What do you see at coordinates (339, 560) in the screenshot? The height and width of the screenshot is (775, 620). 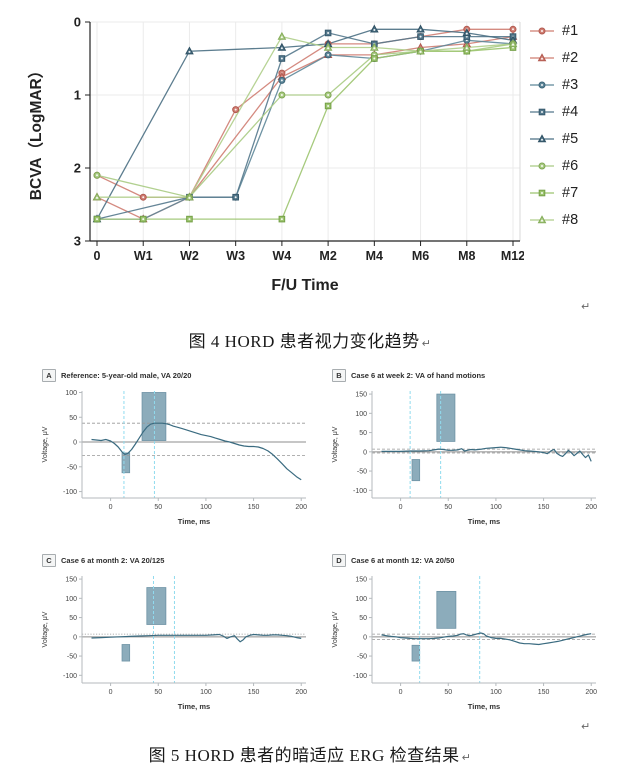 I see `panel-letter-badge: D` at bounding box center [339, 560].